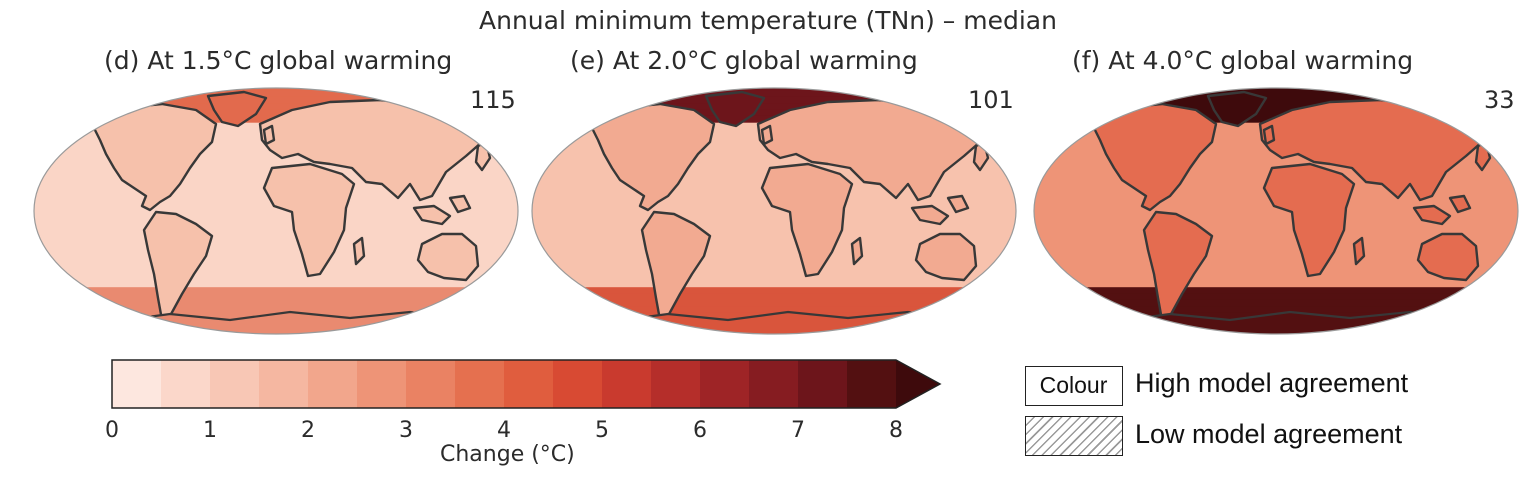 The image size is (1536, 487). What do you see at coordinates (504, 430) in the screenshot?
I see `colorbar-tick-4: 4` at bounding box center [504, 430].